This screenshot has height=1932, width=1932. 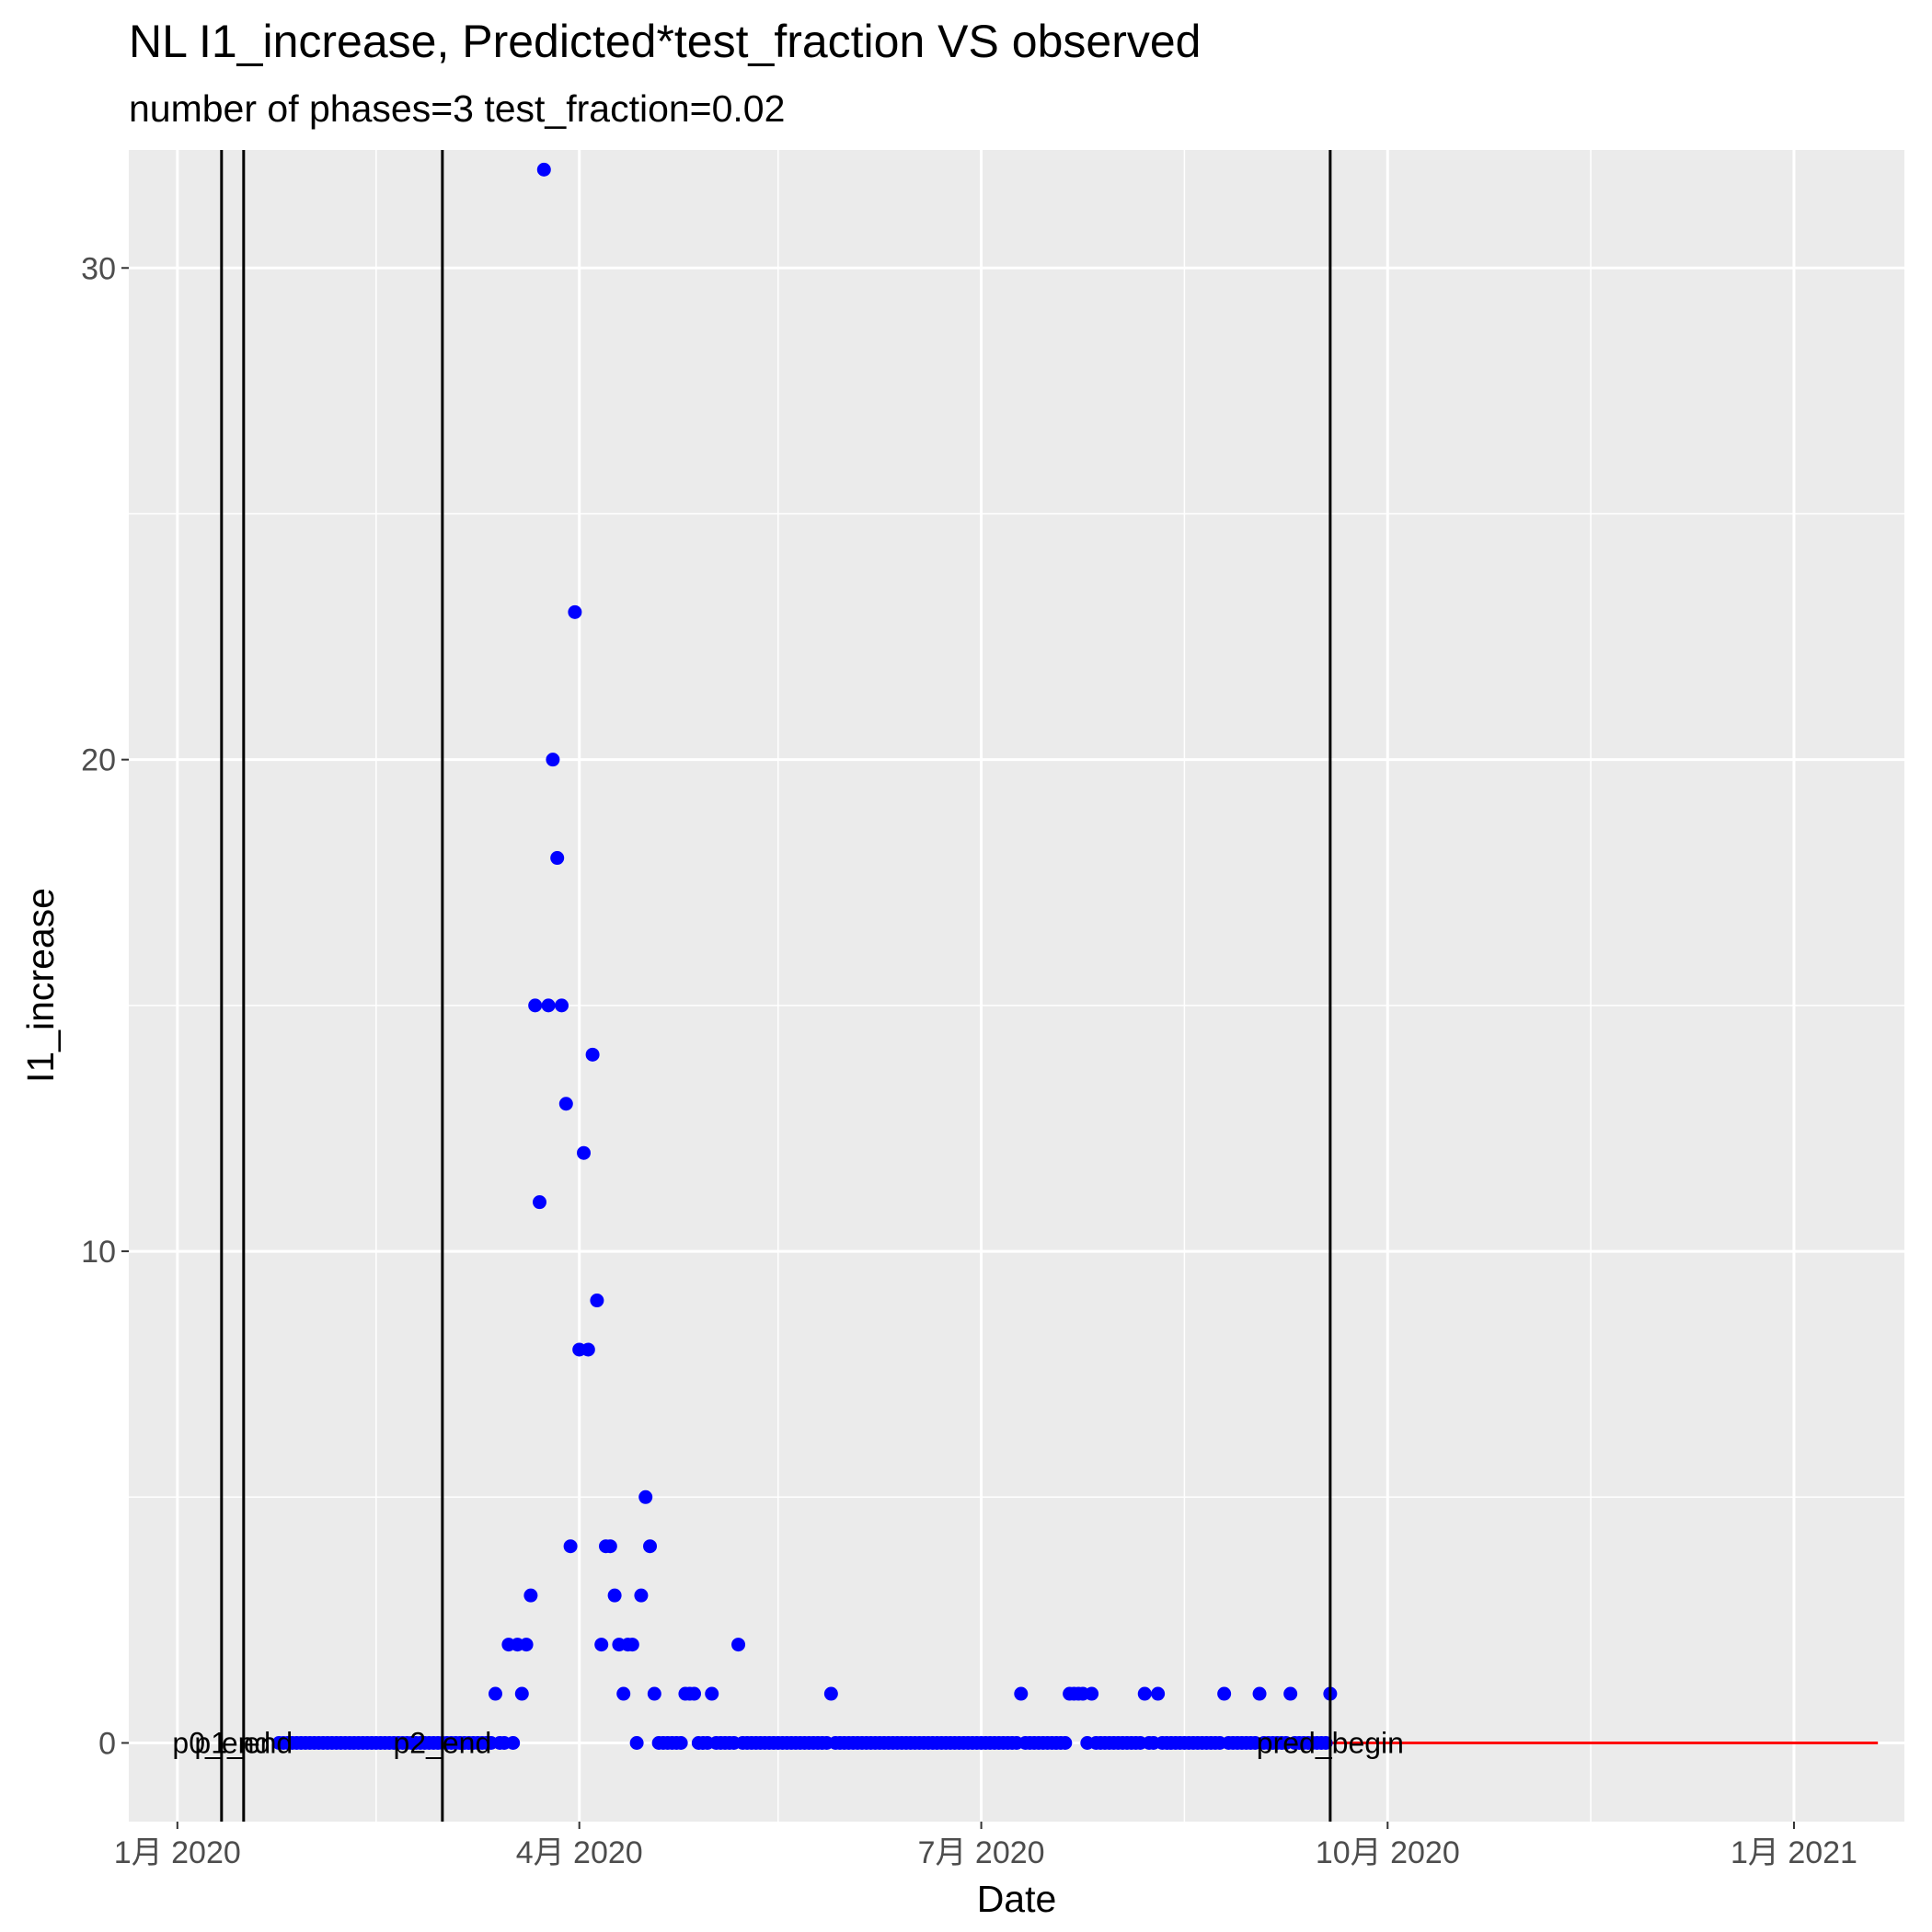 What do you see at coordinates (98, 760) in the screenshot?
I see `y-tick-label: 20` at bounding box center [98, 760].